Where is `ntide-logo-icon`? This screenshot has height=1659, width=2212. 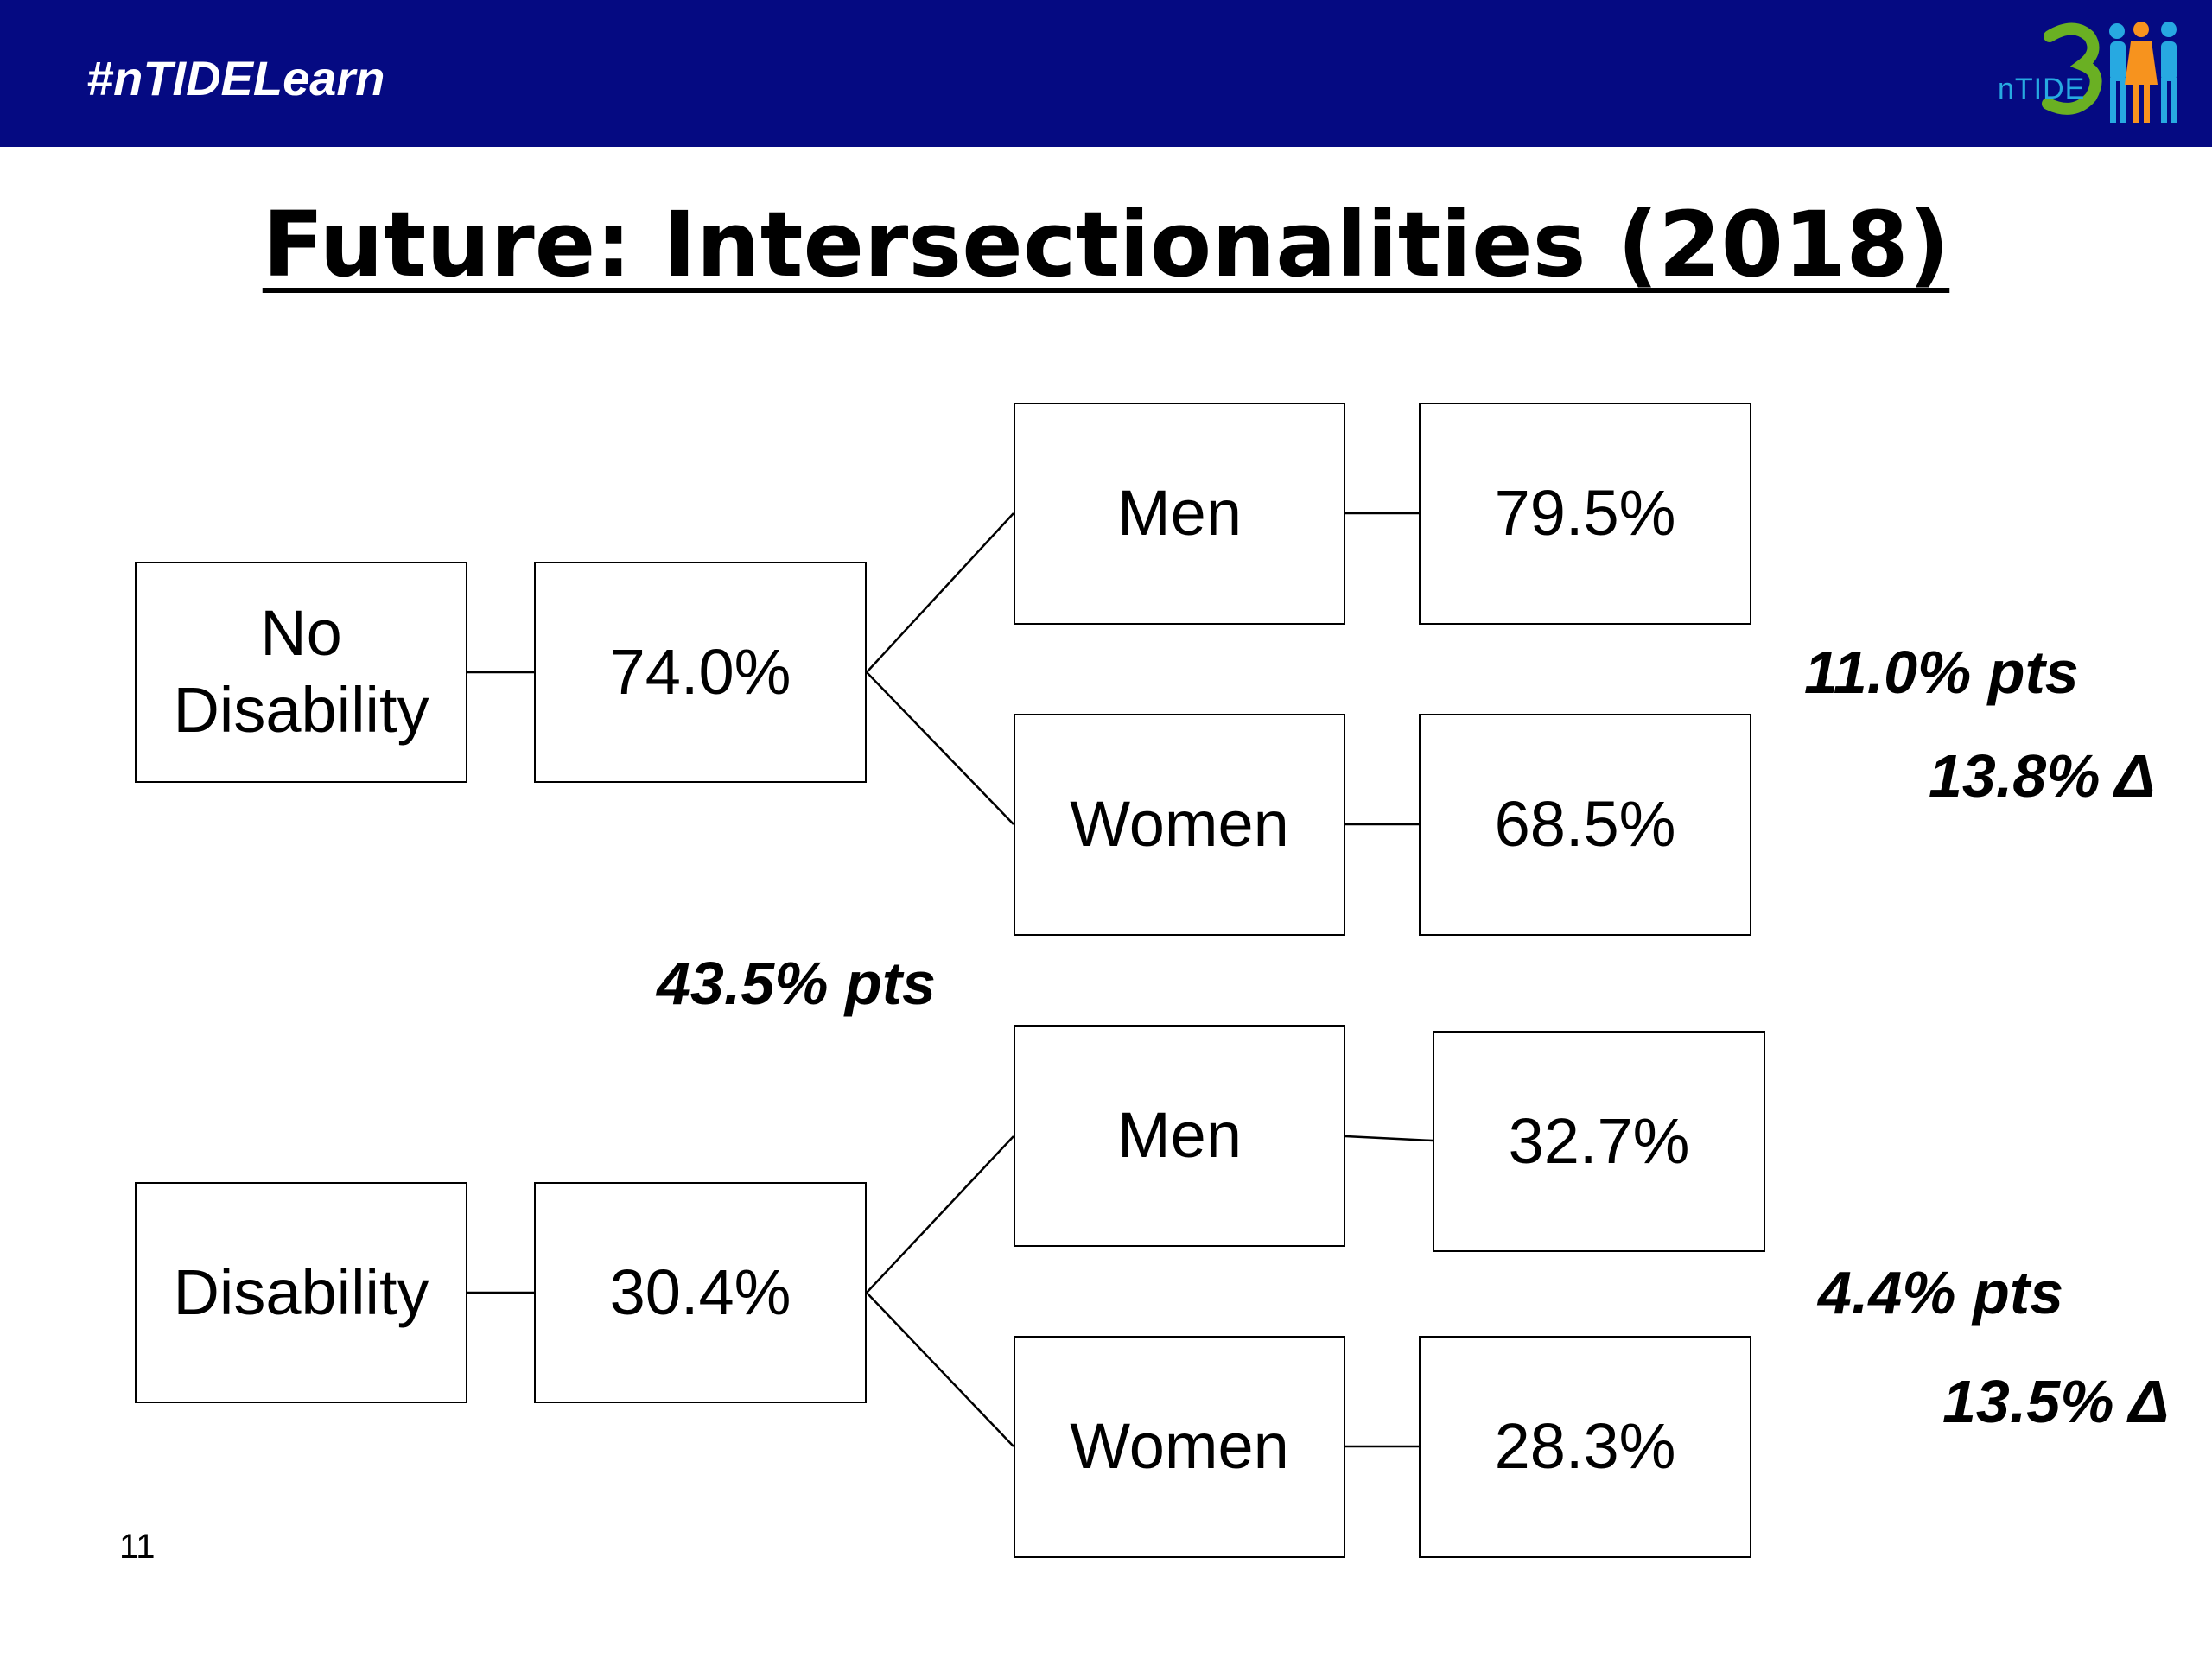 ntide-logo-icon is located at coordinates (2109, 72).